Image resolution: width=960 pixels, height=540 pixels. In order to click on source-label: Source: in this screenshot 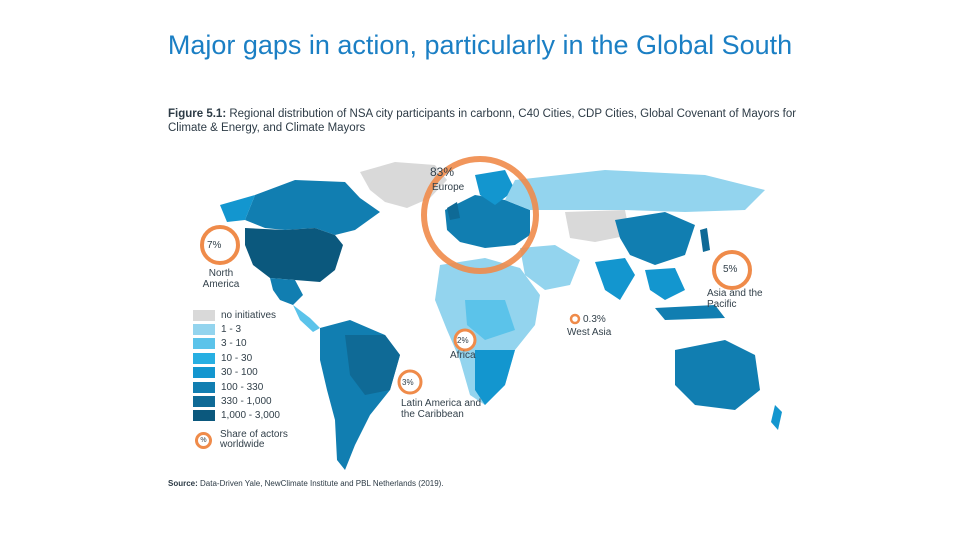, I will do `click(183, 483)`.